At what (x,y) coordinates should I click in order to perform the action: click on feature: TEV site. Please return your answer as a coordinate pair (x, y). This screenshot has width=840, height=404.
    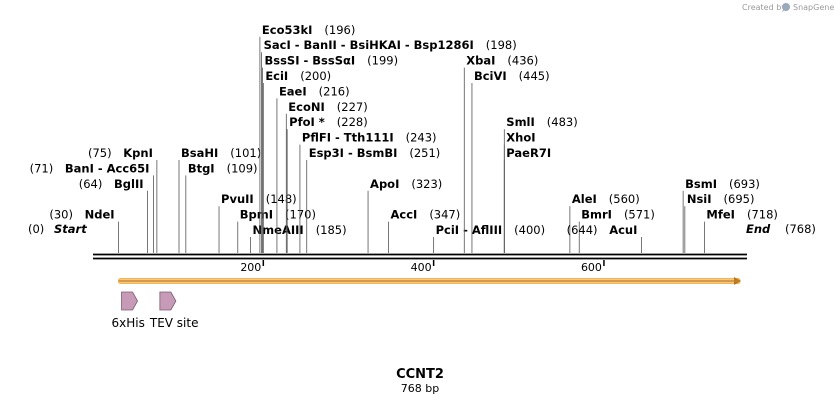
    Looking at the image, I should click on (174, 310).